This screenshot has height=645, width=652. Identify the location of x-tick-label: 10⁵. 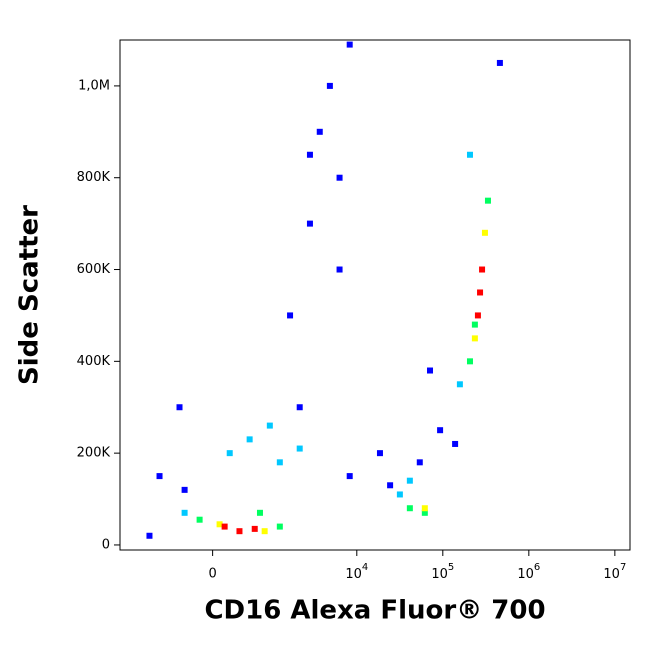
(442, 572).